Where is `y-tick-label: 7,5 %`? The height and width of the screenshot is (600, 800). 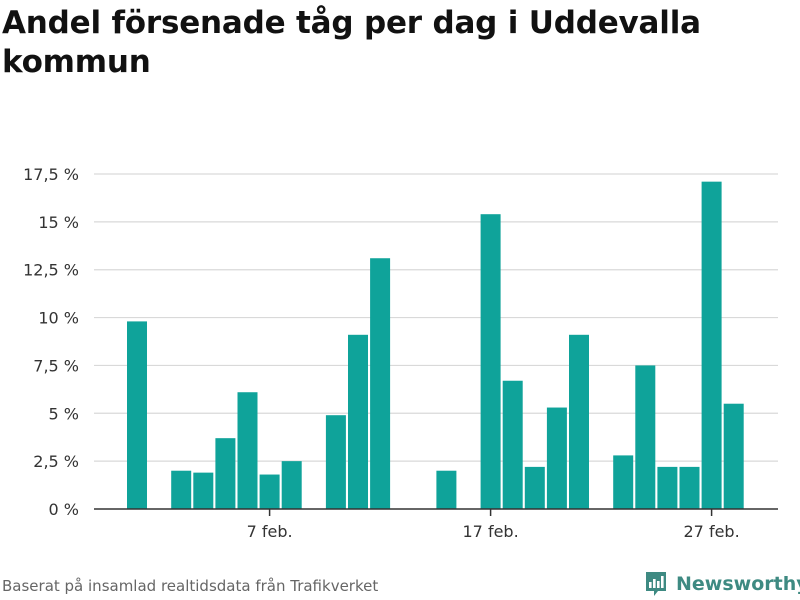 y-tick-label: 7,5 % is located at coordinates (56, 365).